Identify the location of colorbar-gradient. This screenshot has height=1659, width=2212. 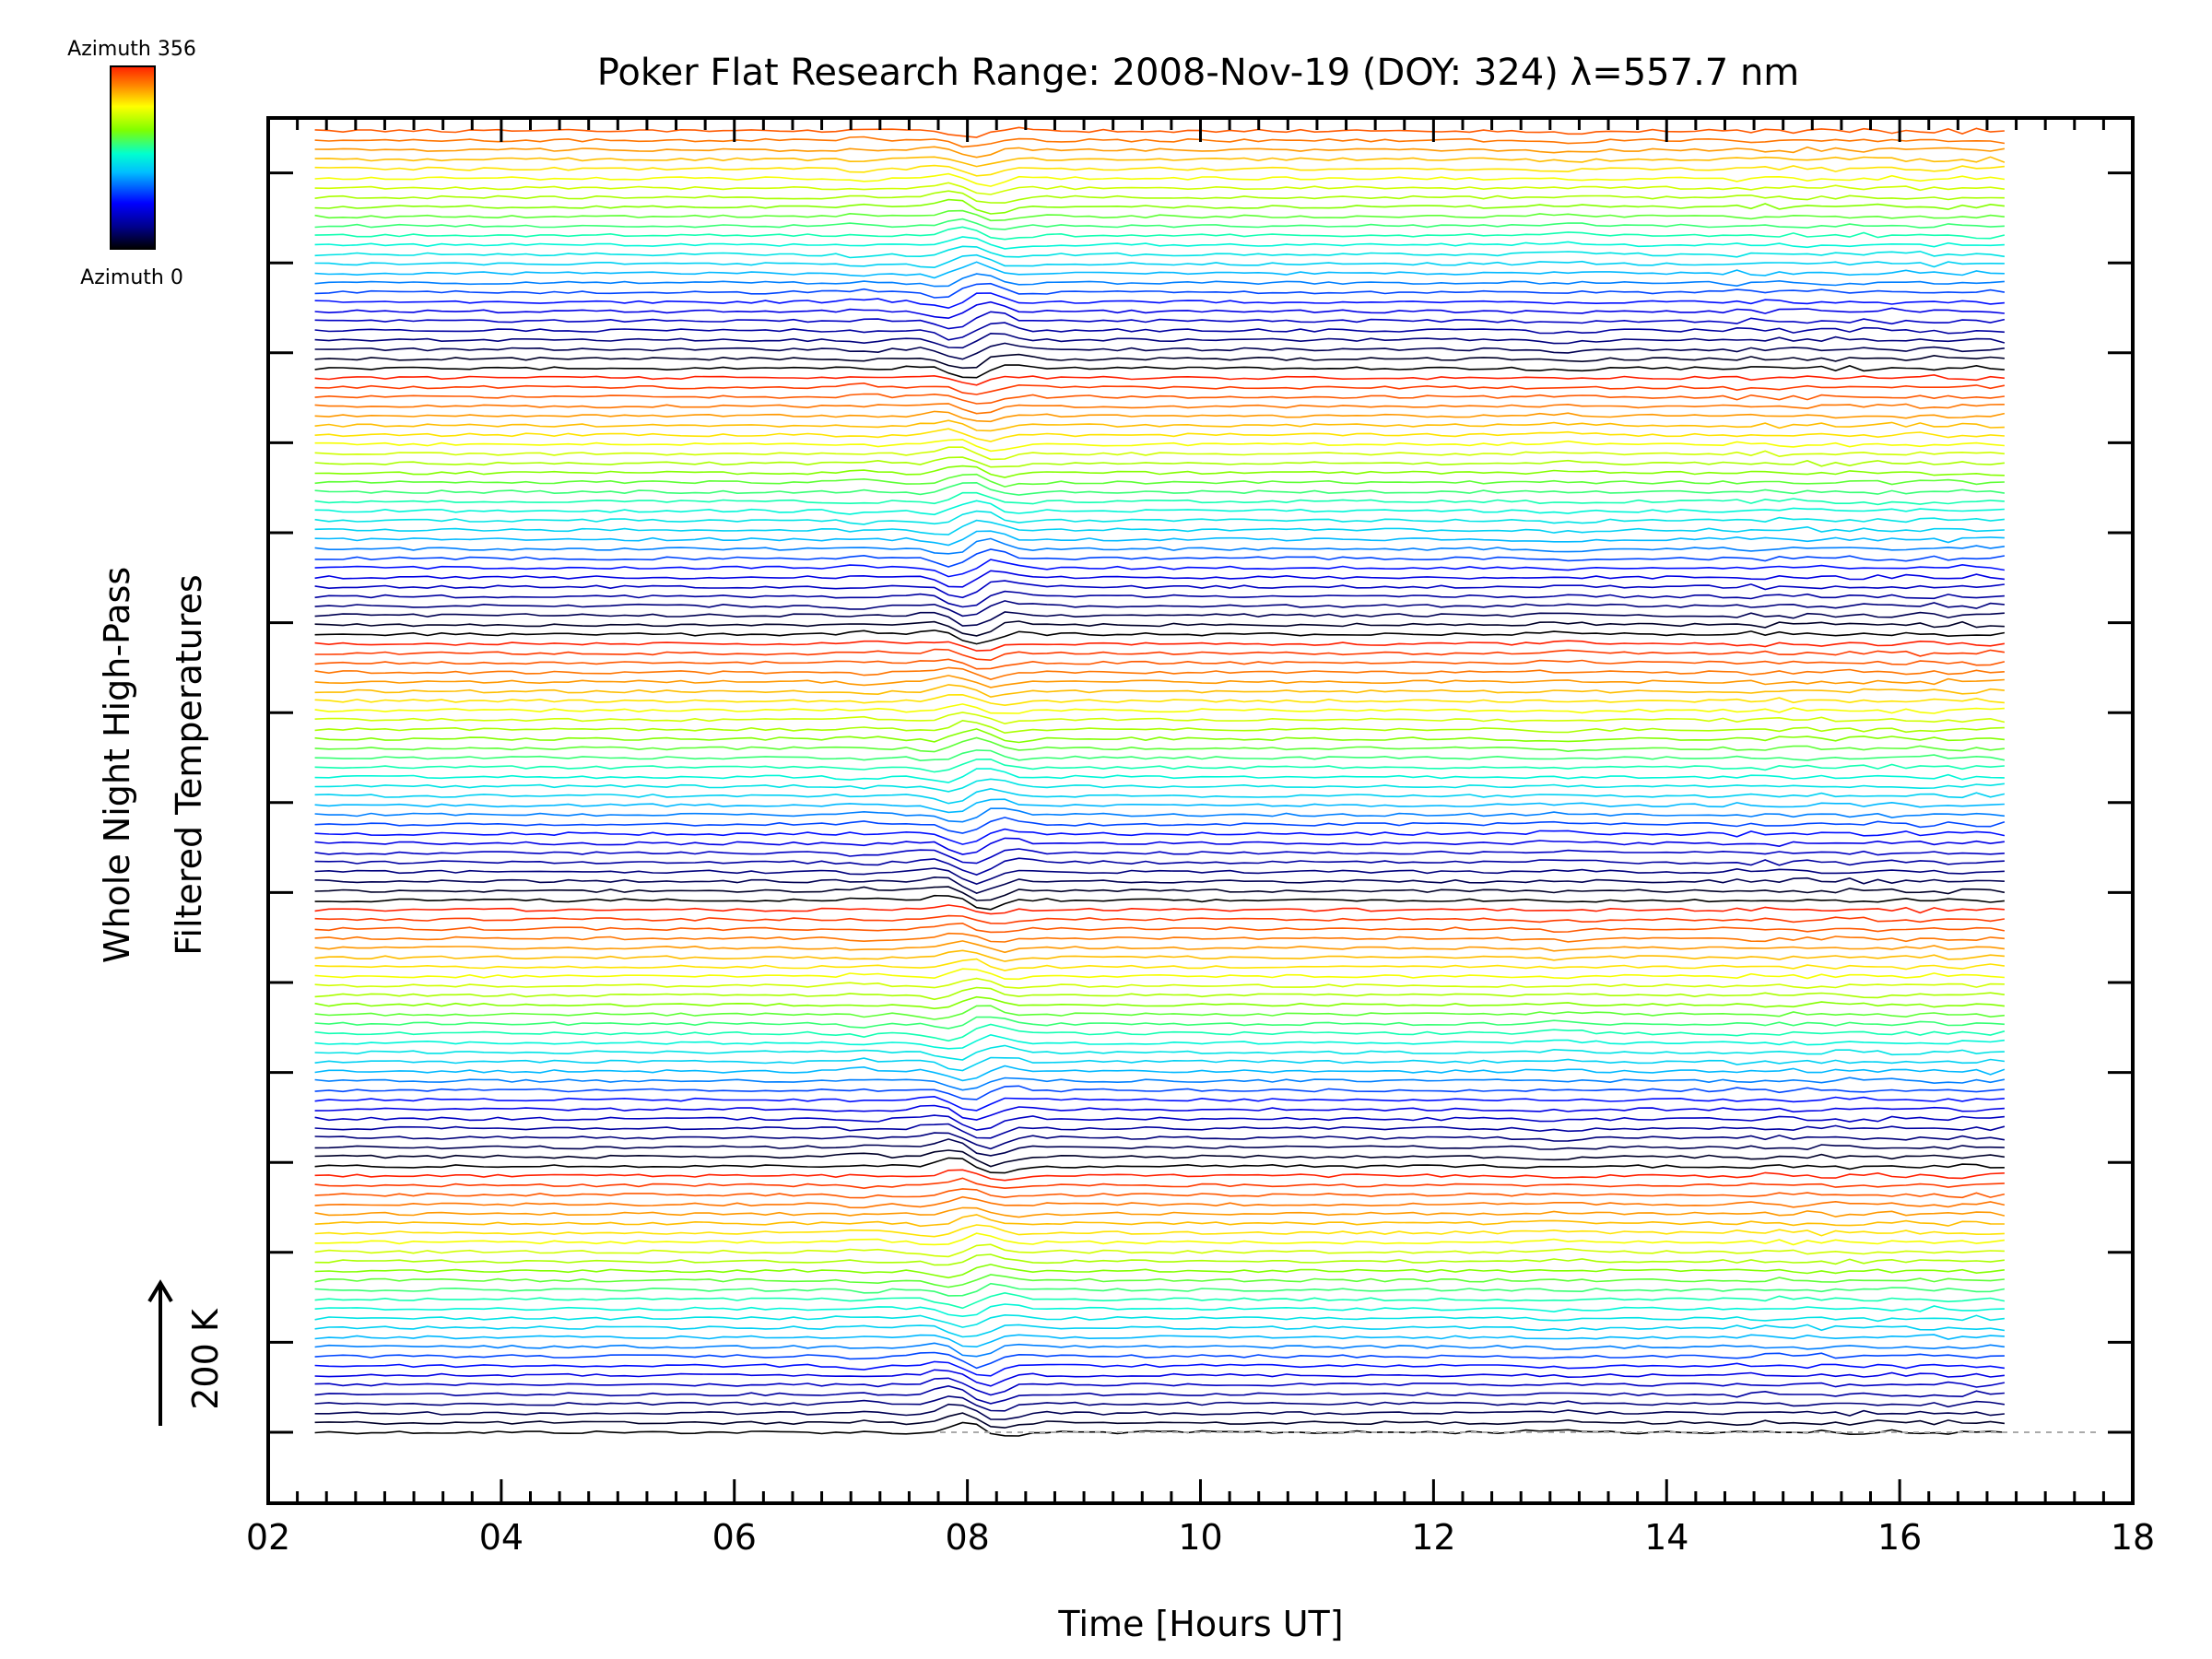
(133, 157).